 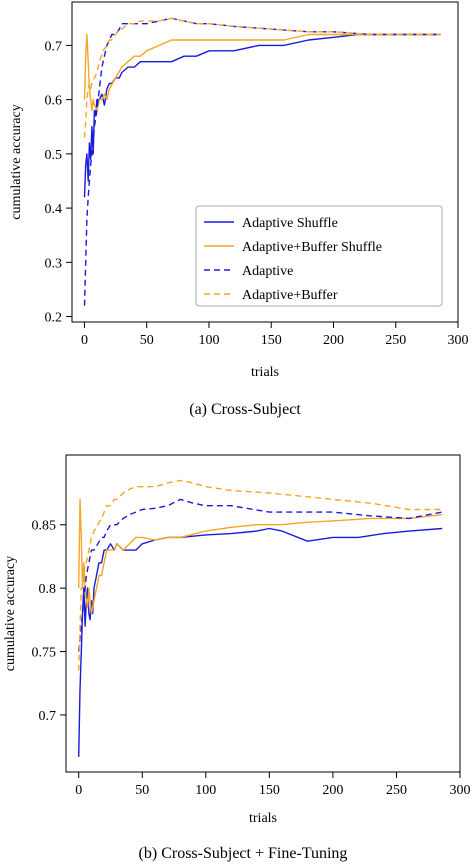 What do you see at coordinates (290, 223) in the screenshot?
I see `legend-label: Adaptive Shuffle` at bounding box center [290, 223].